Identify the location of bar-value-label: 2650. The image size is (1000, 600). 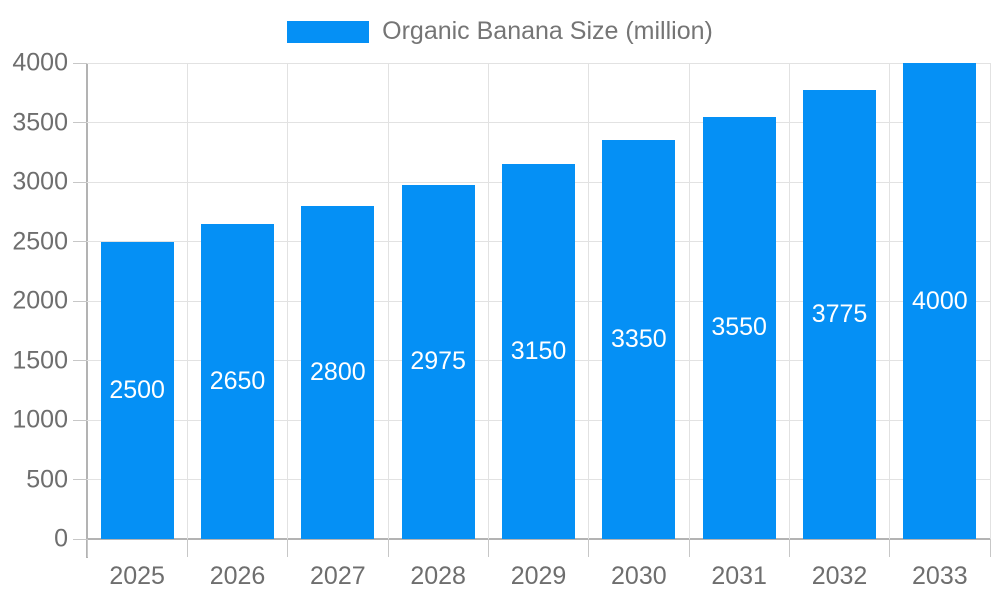
(237, 380).